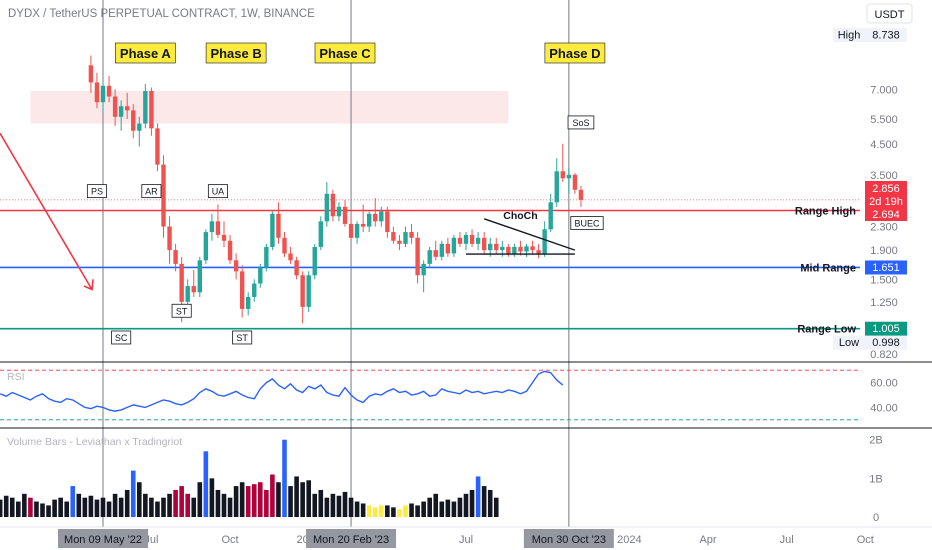 This screenshot has height=550, width=932. Describe the element at coordinates (575, 53) in the screenshot. I see `phase-label: Phase D` at that location.